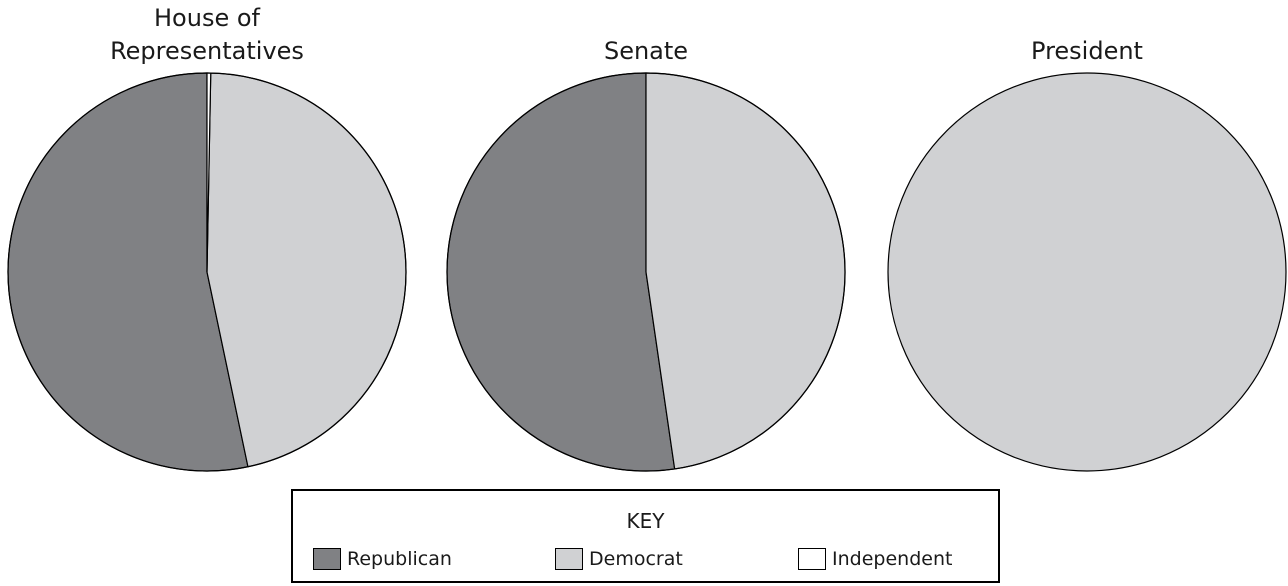  I want to click on legend-item-democrat: Democrat, so click(619, 559).